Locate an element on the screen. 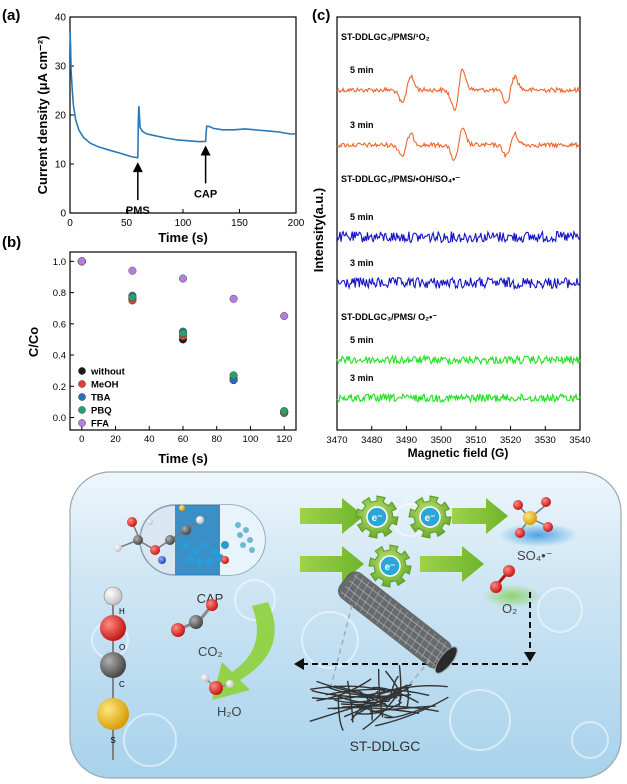 The width and height of the screenshot is (627, 784). panel-b-ylabel: C/Co is located at coordinates (33, 342).